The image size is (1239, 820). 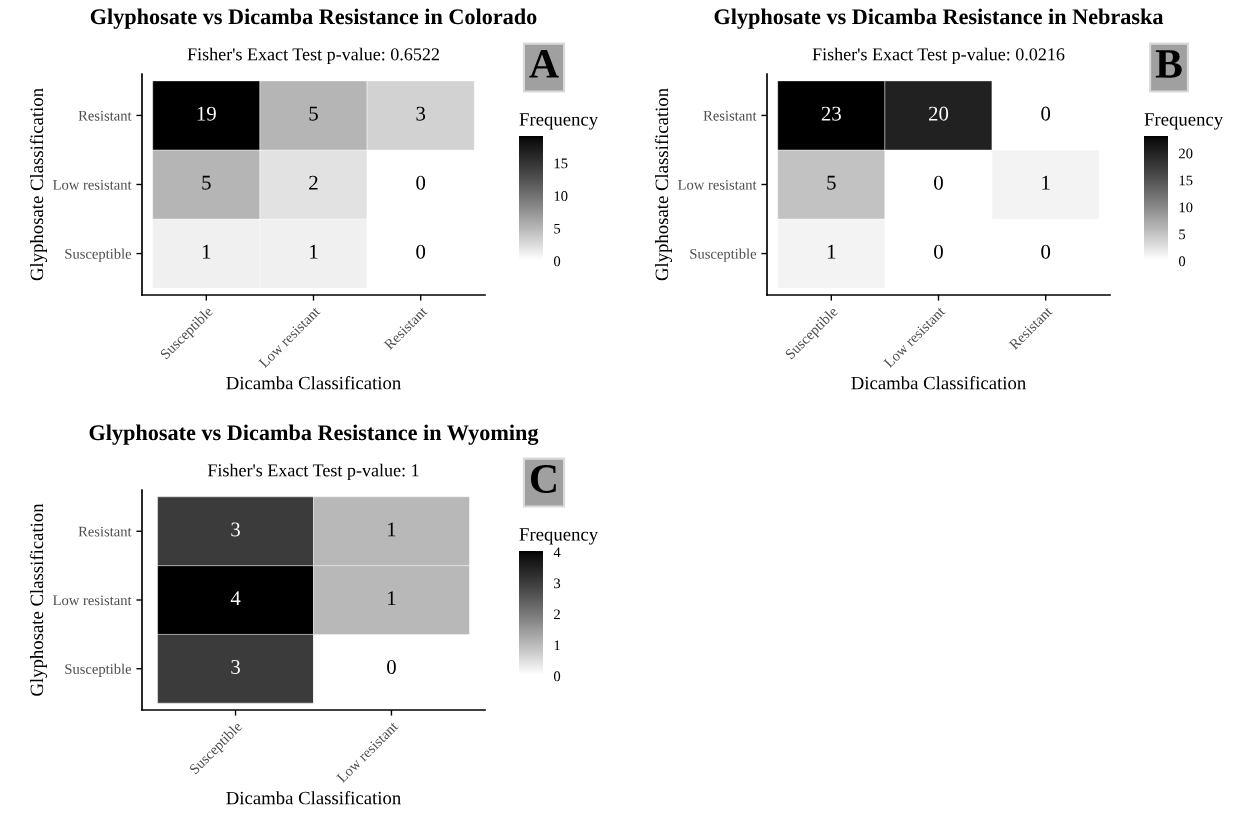 What do you see at coordinates (313, 18) in the screenshot?
I see `chart-title: Glyphosate vs Dicamba Resistance in Colorado` at bounding box center [313, 18].